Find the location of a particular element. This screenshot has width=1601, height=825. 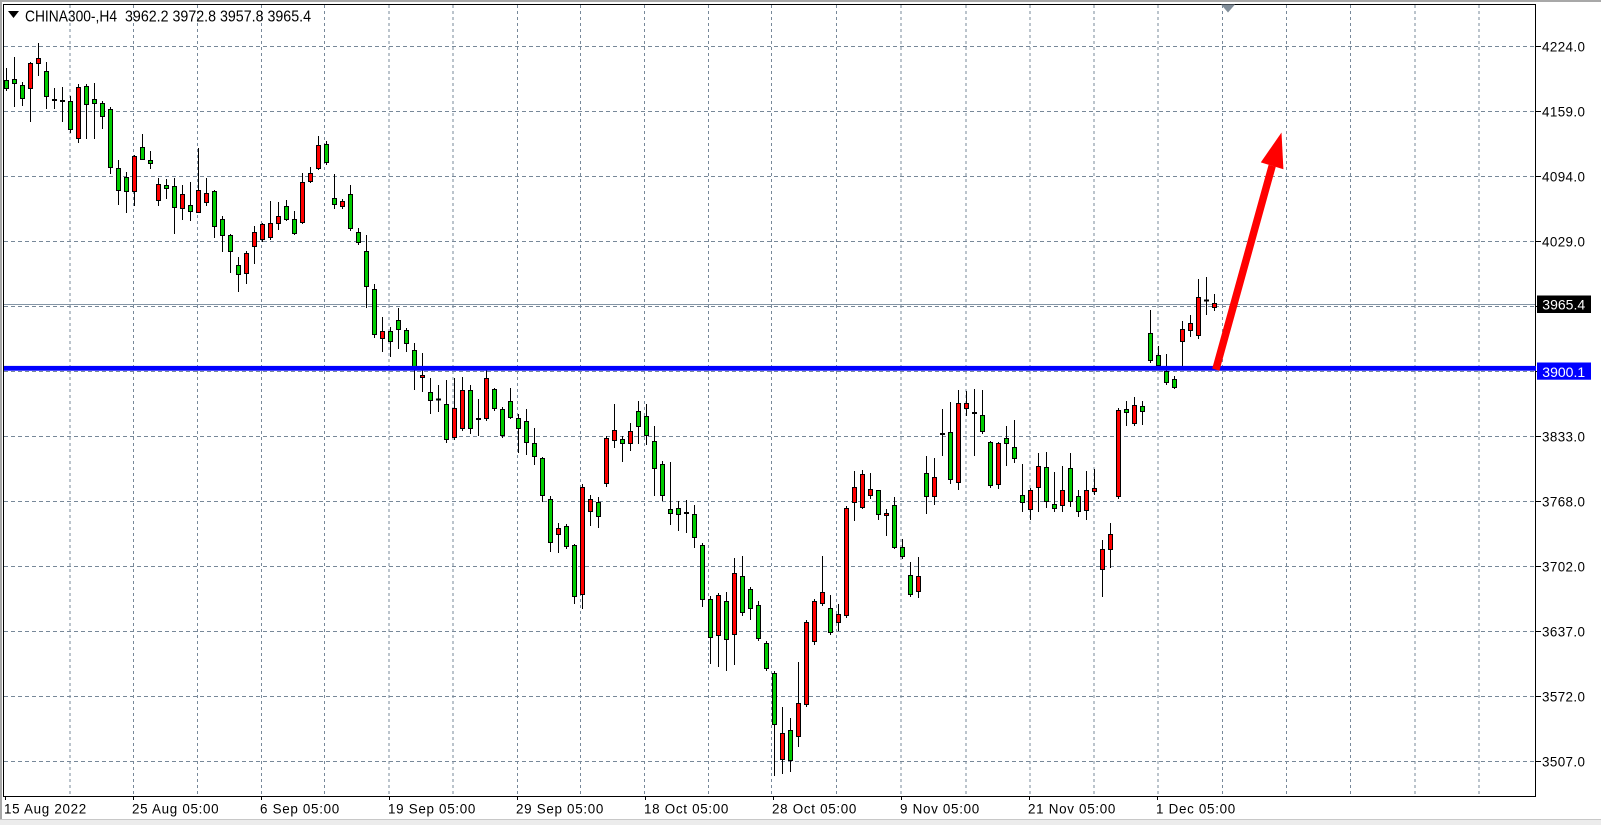

svg-text: 3507.0 is located at coordinates (1563, 762).